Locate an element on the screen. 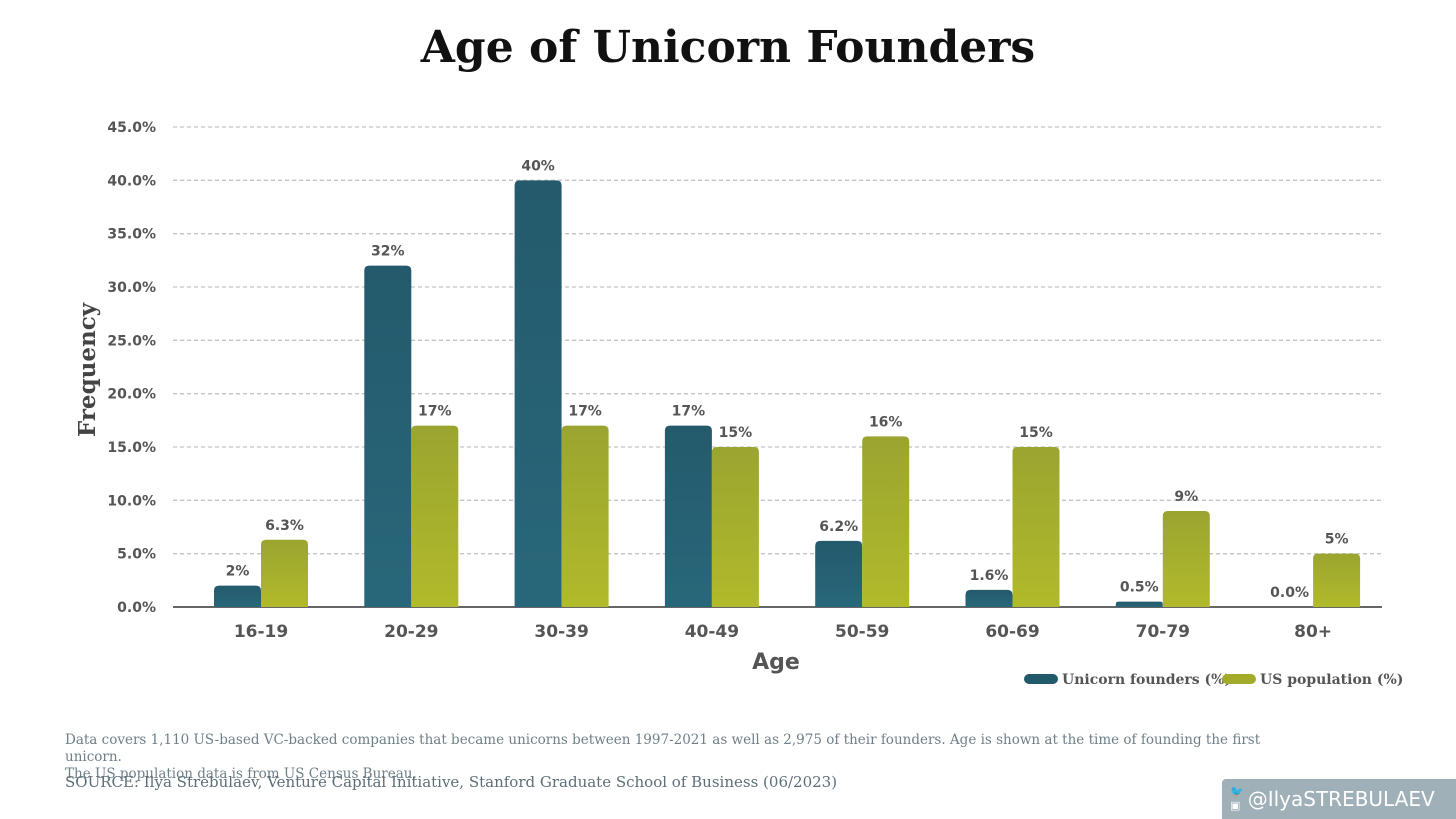 The height and width of the screenshot is (819, 1456). social-handle: @IlyaSTREBULAEV is located at coordinates (1341, 799).